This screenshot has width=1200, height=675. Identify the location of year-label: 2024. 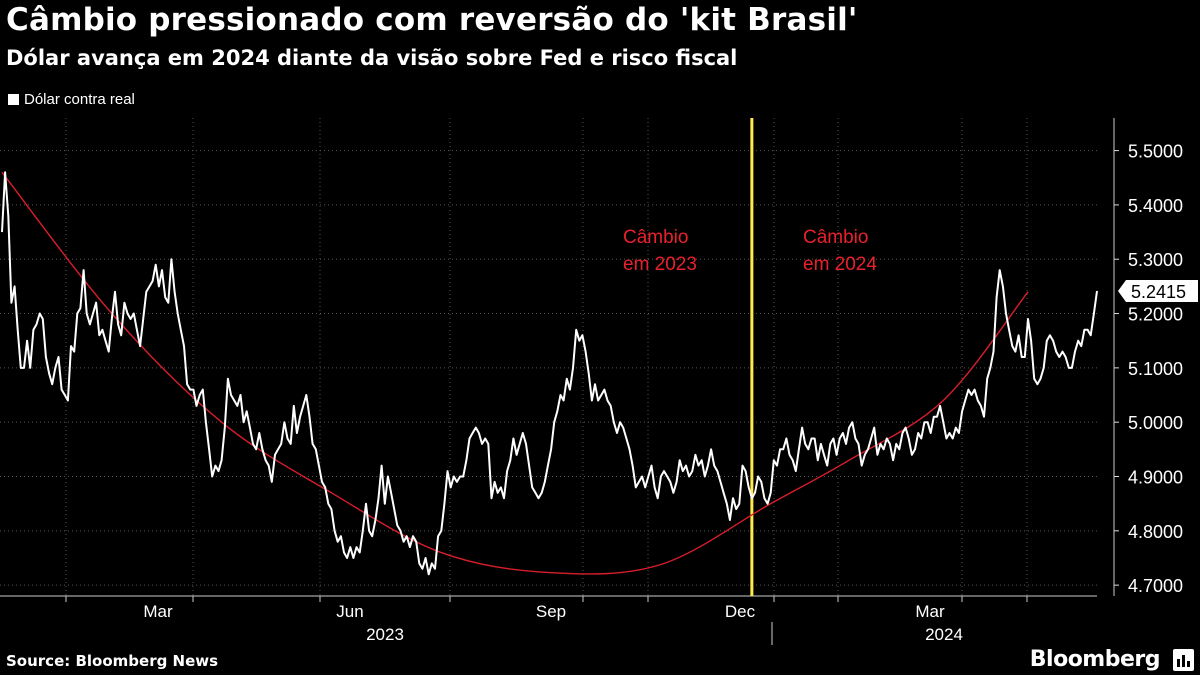
(944, 634).